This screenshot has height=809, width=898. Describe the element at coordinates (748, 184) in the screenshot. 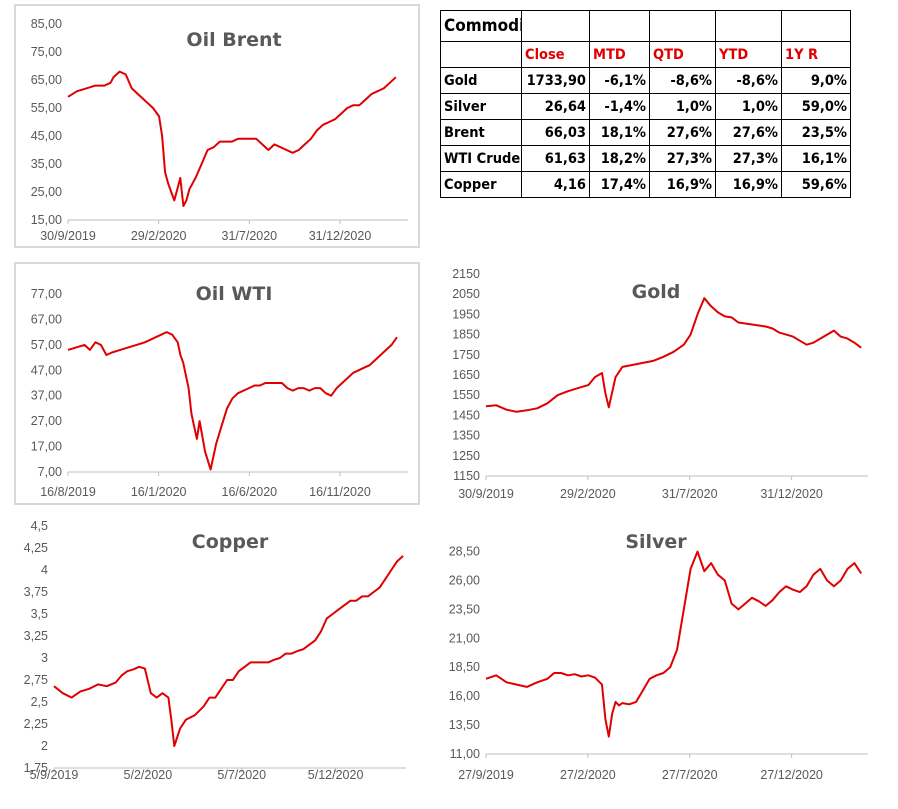

I see `row-ytd: 16,9%` at that location.